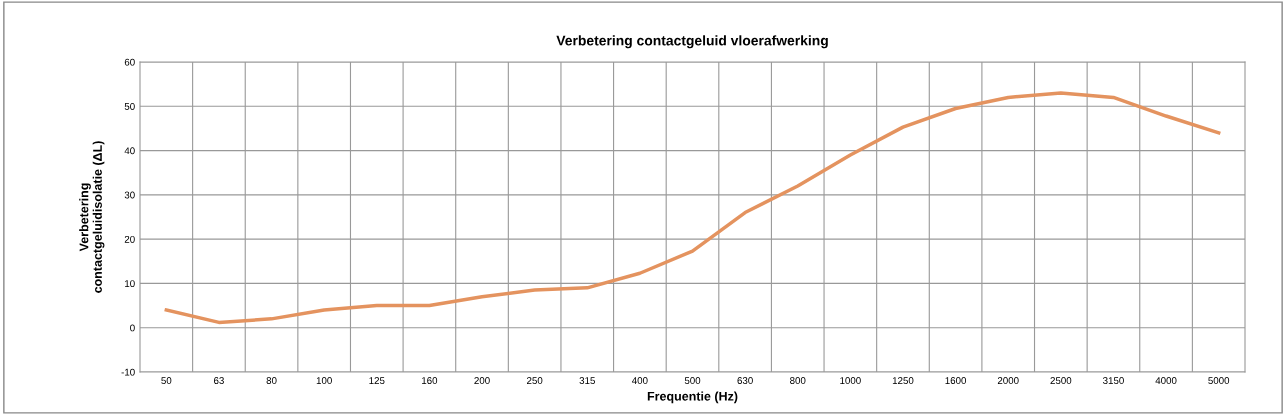 This screenshot has width=1286, height=415. What do you see at coordinates (130, 284) in the screenshot?
I see `y-tick-label: 10` at bounding box center [130, 284].